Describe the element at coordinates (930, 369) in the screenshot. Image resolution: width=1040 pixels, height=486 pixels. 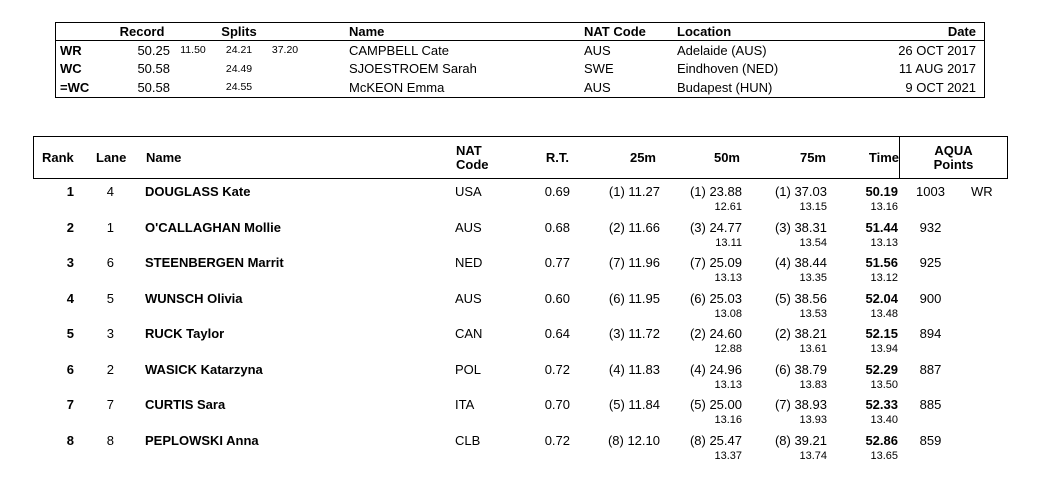
I see `aqua-points-cell: 887` at that location.